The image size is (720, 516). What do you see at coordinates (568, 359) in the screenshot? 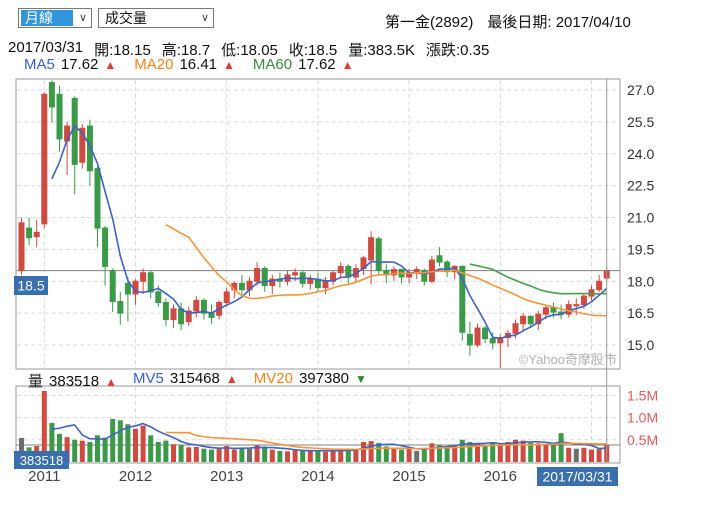
I see `watermark: ©Yahoo奇摩股市` at bounding box center [568, 359].